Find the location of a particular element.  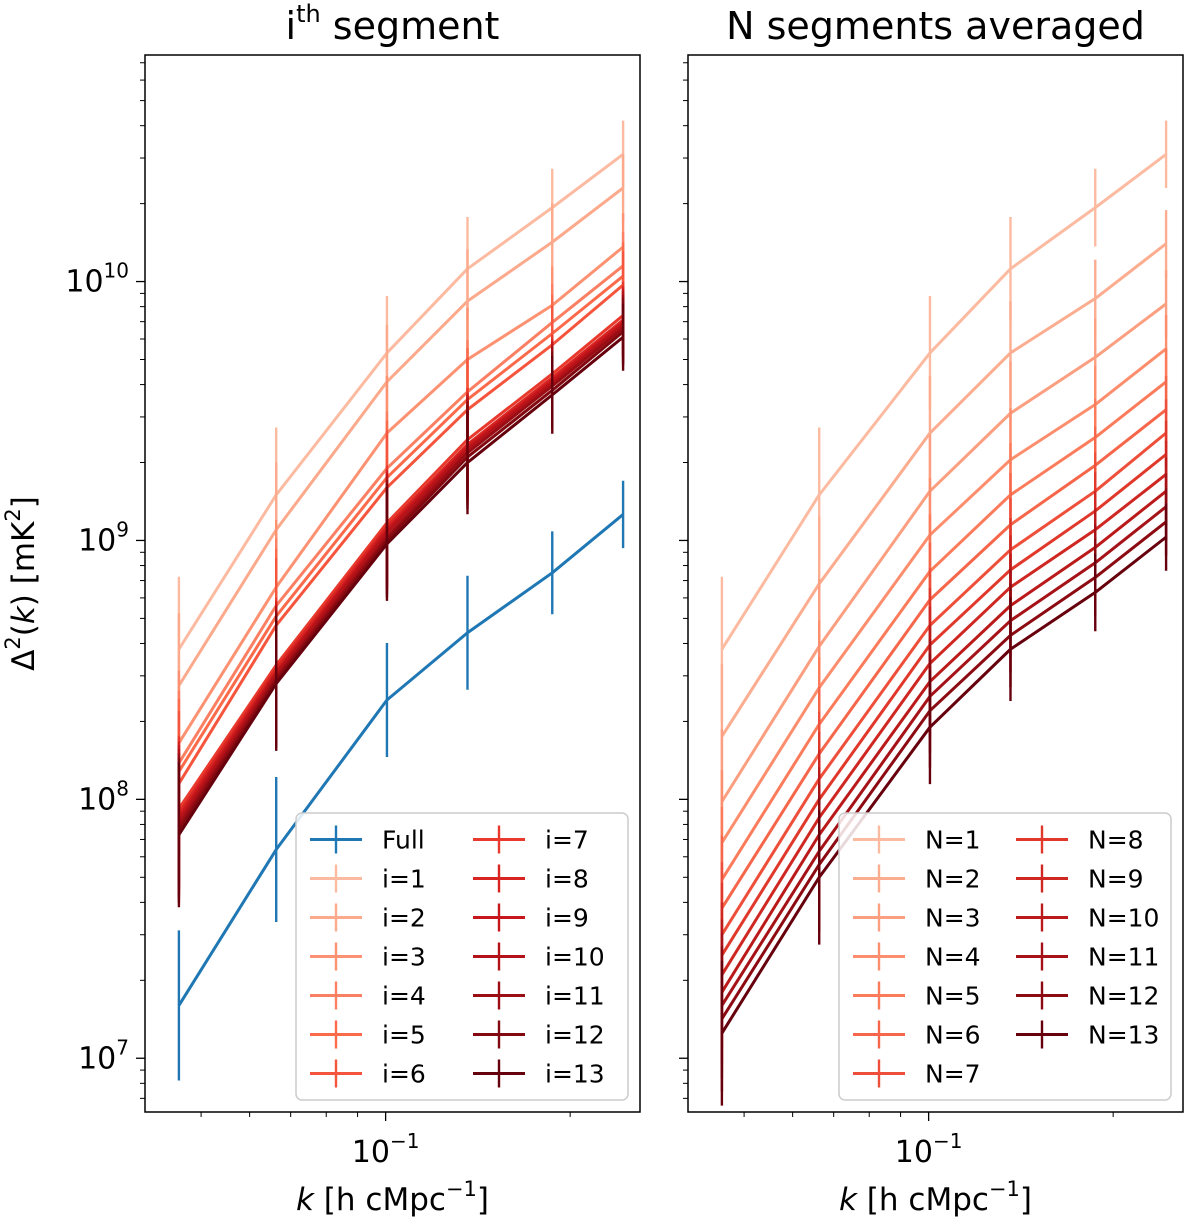

legend-label-text: N=2 is located at coordinates (953, 879).